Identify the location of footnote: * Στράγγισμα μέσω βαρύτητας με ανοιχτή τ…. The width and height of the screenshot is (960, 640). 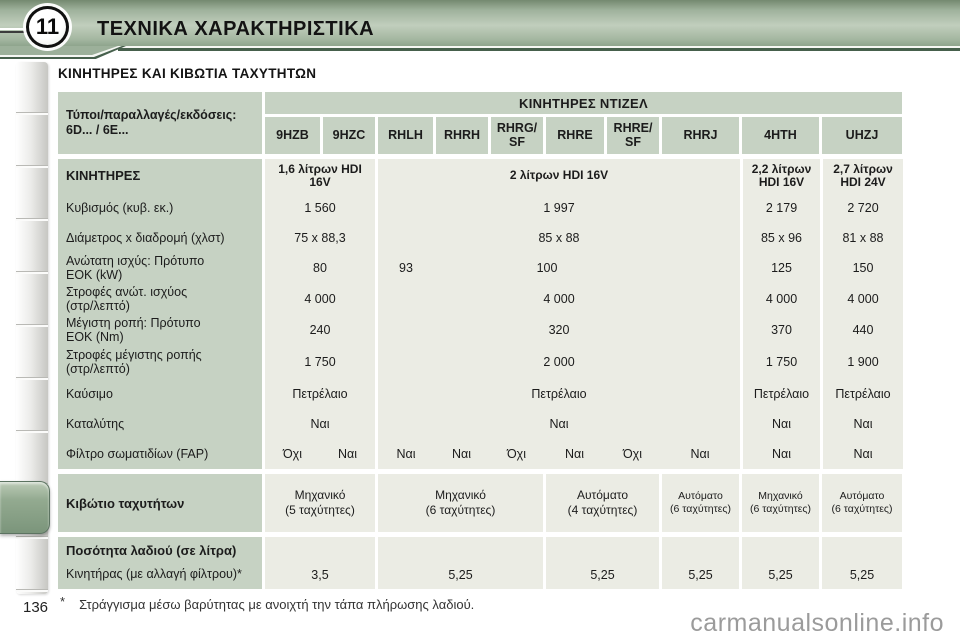
(267, 603).